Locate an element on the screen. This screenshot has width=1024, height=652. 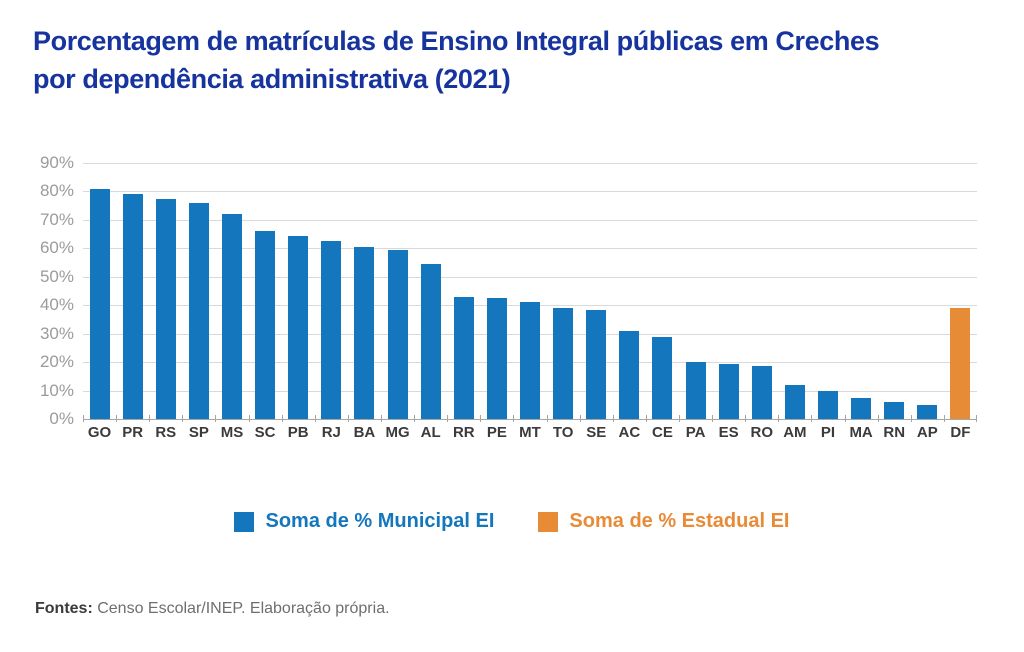
bar-RO is located at coordinates (761, 392).